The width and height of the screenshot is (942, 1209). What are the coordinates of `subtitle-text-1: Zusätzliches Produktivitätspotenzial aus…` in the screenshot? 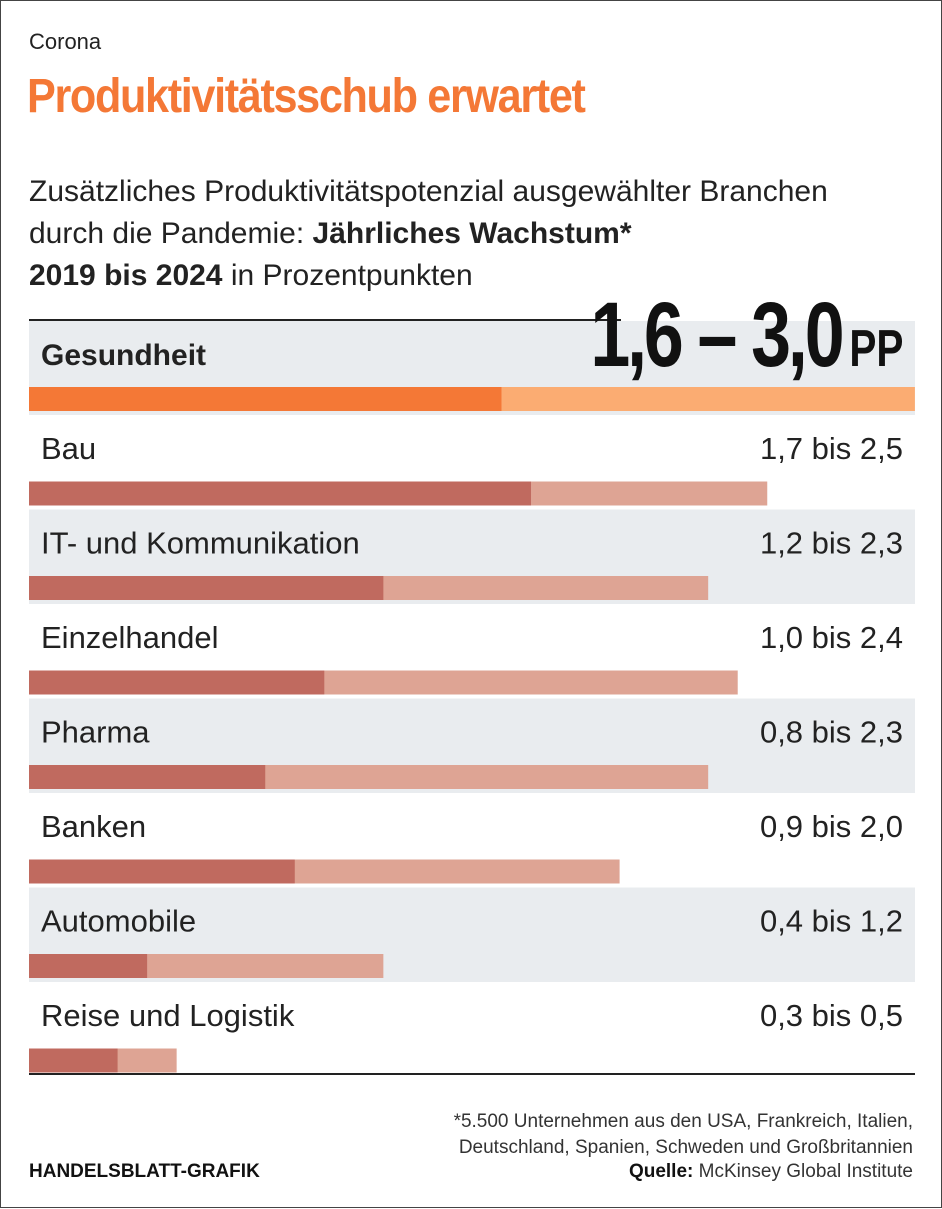 It's located at (428, 212).